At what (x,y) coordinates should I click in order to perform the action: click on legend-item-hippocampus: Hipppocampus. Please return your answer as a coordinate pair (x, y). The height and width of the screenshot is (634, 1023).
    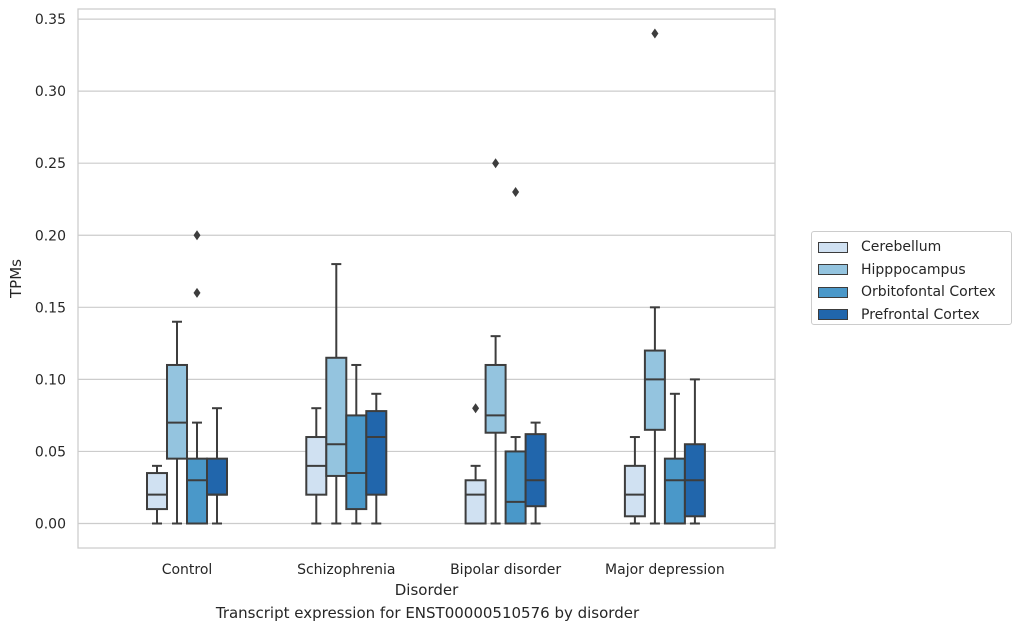
    Looking at the image, I should click on (914, 270).